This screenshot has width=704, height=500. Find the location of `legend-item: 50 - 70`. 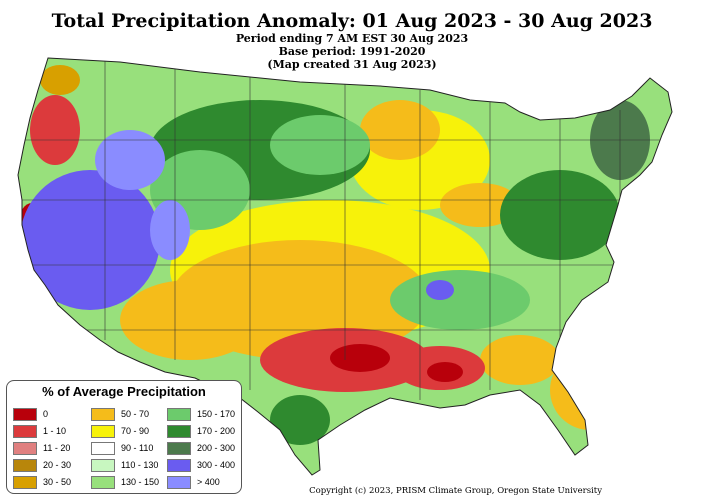

legend-item: 50 - 70 is located at coordinates (129, 414).